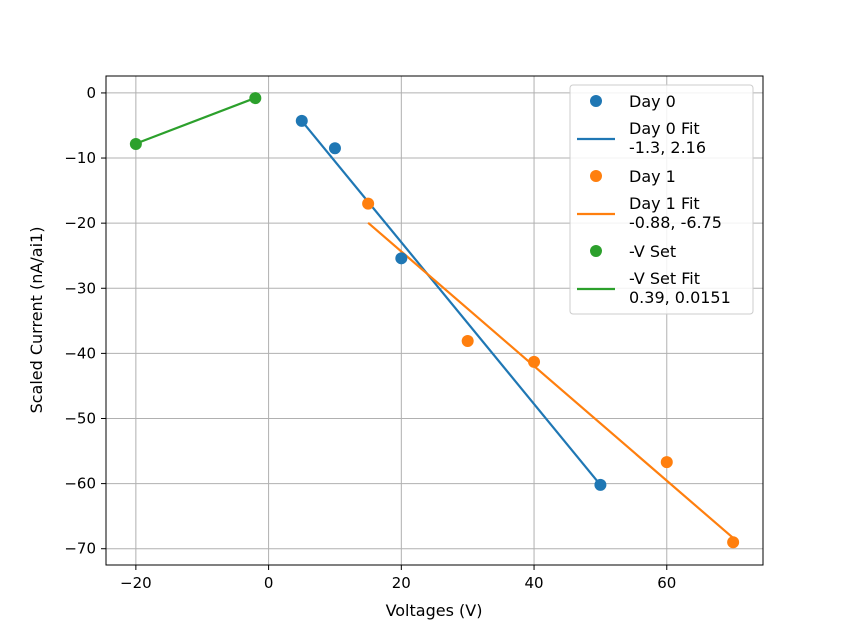 This screenshot has width=847, height=635. Describe the element at coordinates (195, 120) in the screenshot. I see `fit-line-v-set` at that location.